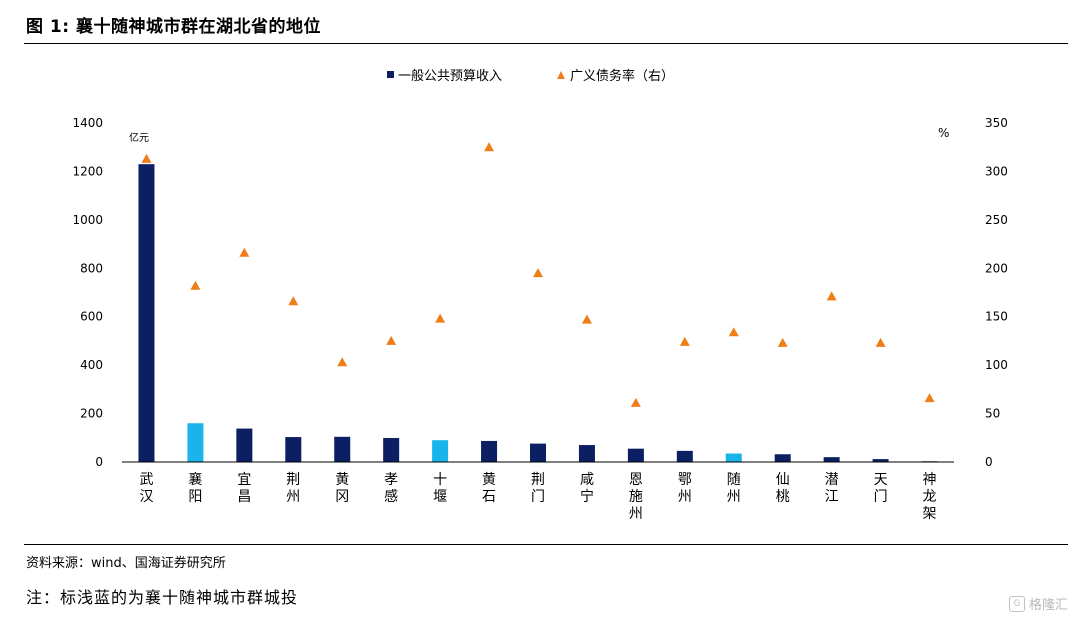 This screenshot has height=621, width=1080. What do you see at coordinates (91, 365) in the screenshot?
I see `y-left-tick-label: 400` at bounding box center [91, 365].